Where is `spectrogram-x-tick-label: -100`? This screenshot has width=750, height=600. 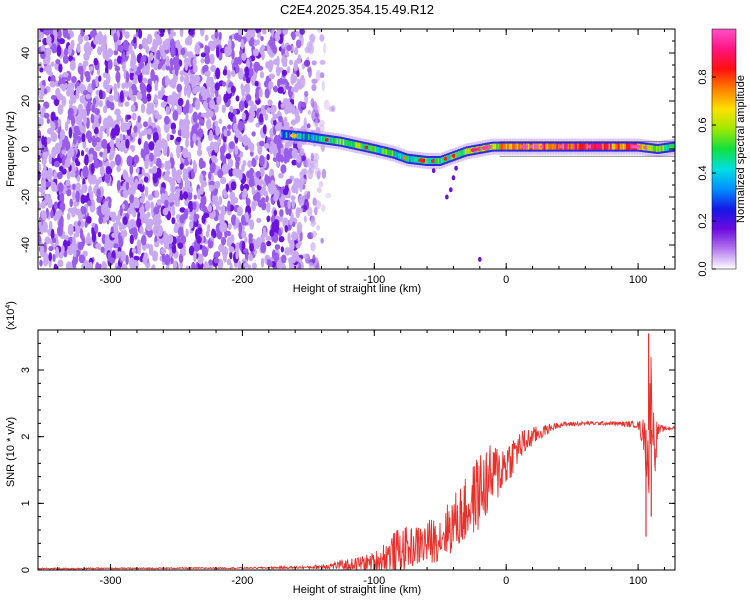
spectrogram-x-tick-label: -100 is located at coordinates (374, 280).